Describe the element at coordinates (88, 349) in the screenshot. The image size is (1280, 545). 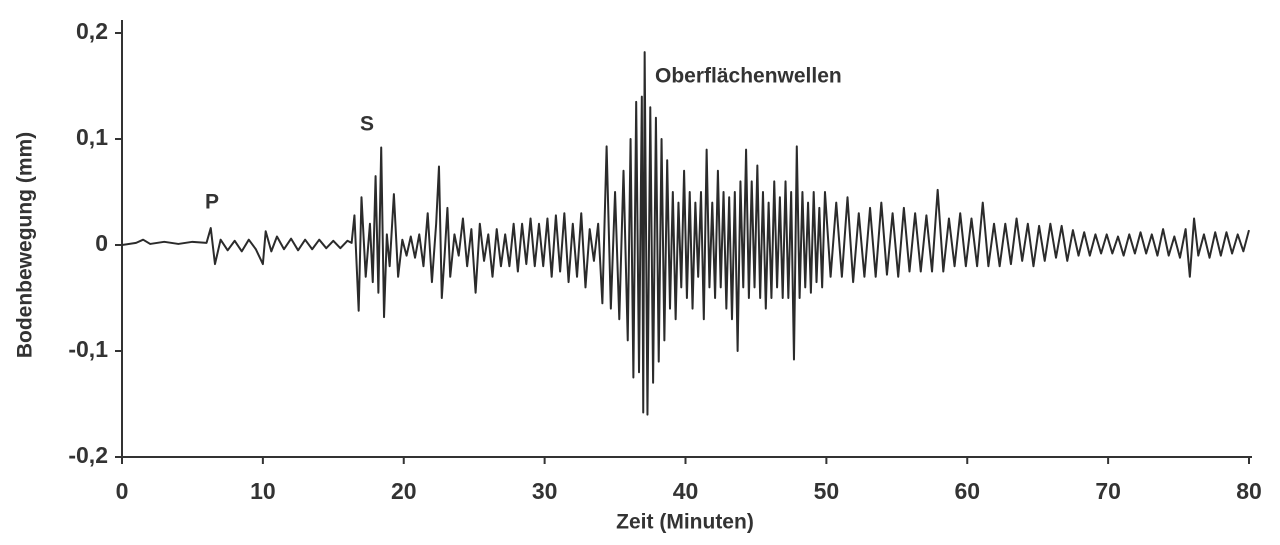
I see `y-tick-label: -0,1` at that location.